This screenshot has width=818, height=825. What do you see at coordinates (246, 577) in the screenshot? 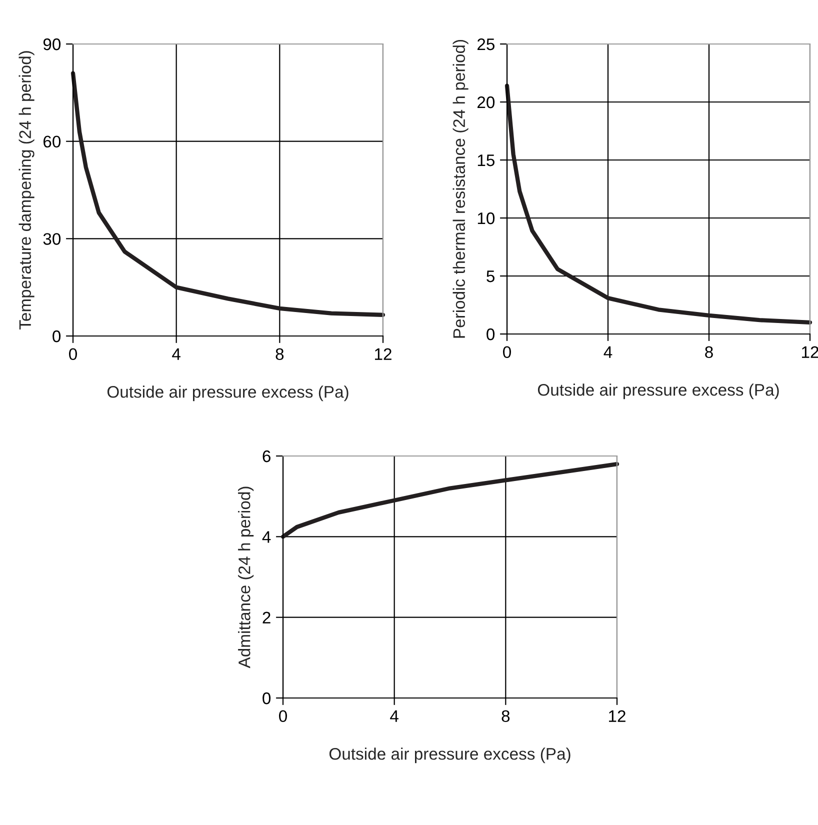
I see `y-axis-title: Admittance (24 h period)` at bounding box center [246, 577].